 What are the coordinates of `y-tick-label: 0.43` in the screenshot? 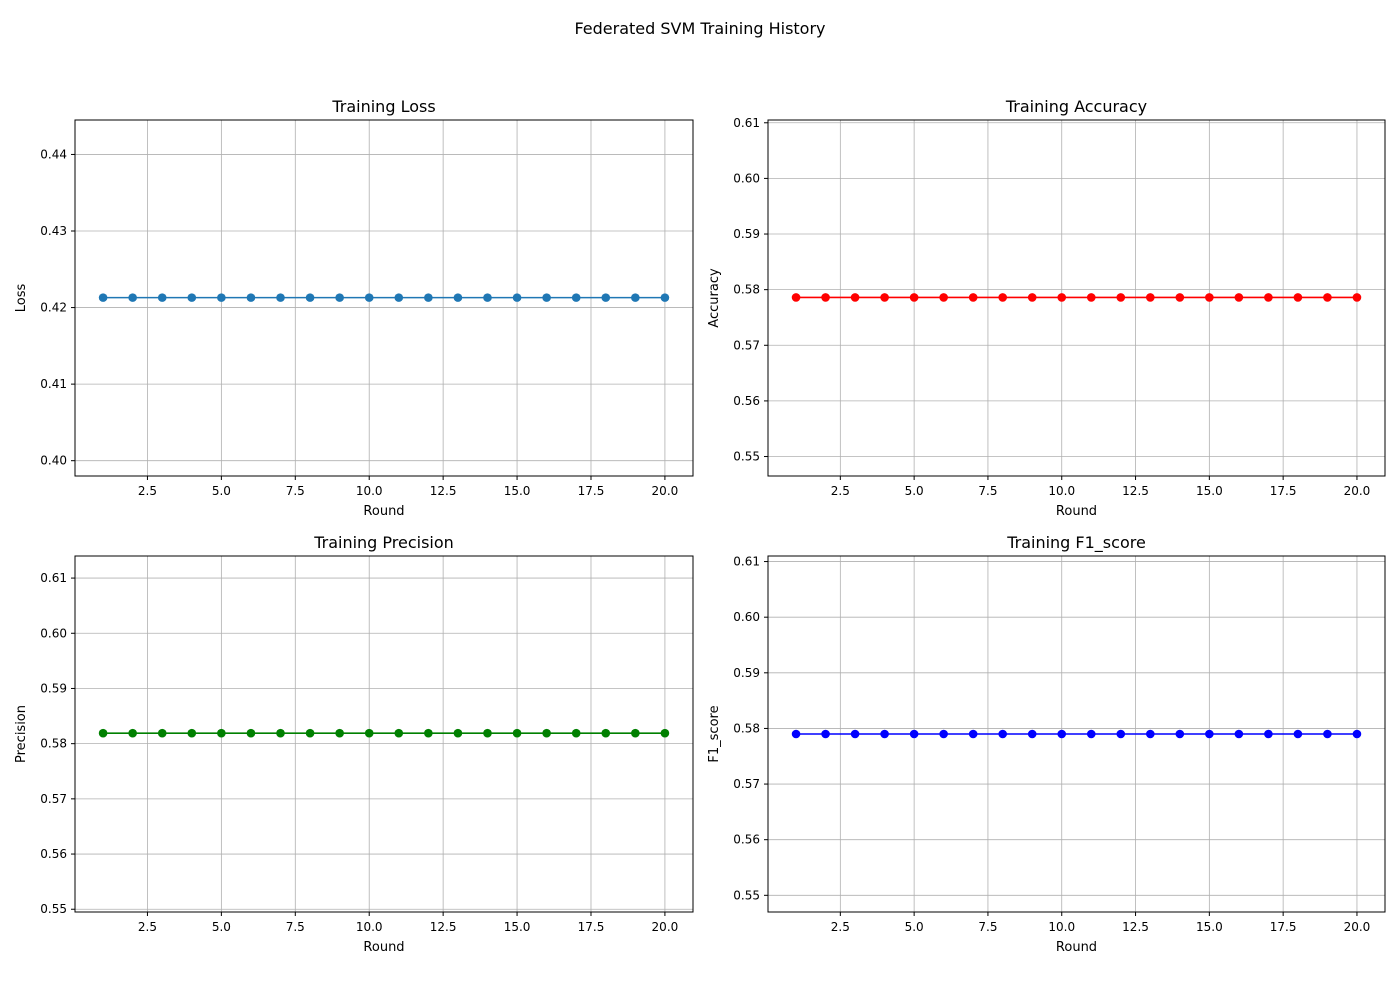 It's located at (53, 231).